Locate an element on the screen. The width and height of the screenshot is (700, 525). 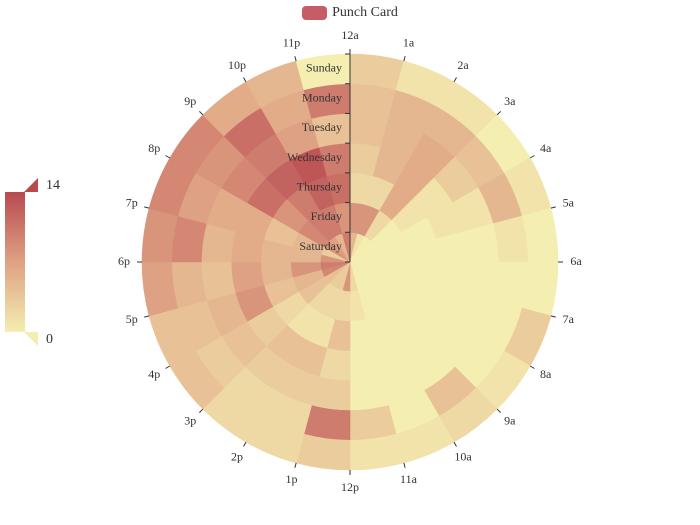
hour-label: 6a is located at coordinates (576, 261).